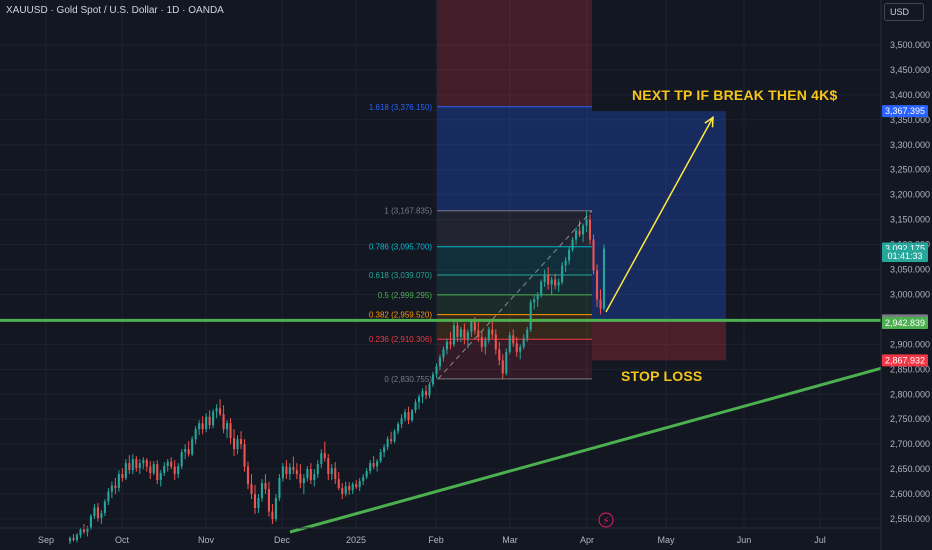 This screenshot has width=932, height=550. What do you see at coordinates (440, 536) in the screenshot?
I see `time-axis: Sep Oct Nov Dec 2025 Feb Mar Apr May Jun Jul` at bounding box center [440, 536].